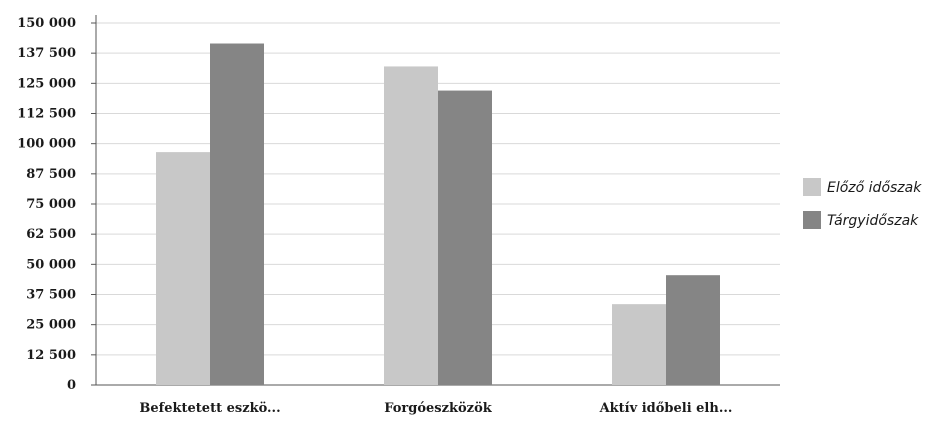  I want to click on y-tick-label: 0, so click(71, 385).